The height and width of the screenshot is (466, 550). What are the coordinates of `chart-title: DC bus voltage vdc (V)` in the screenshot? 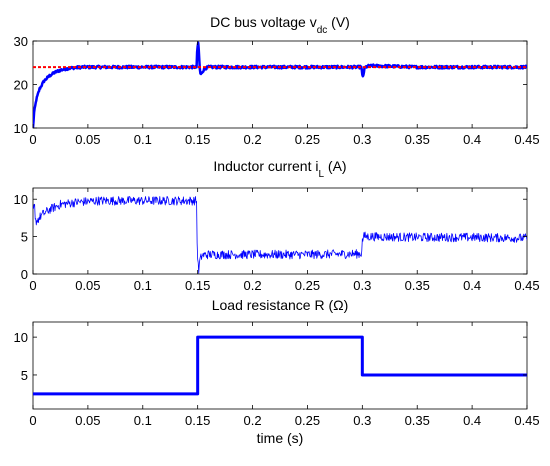 It's located at (280, 25).